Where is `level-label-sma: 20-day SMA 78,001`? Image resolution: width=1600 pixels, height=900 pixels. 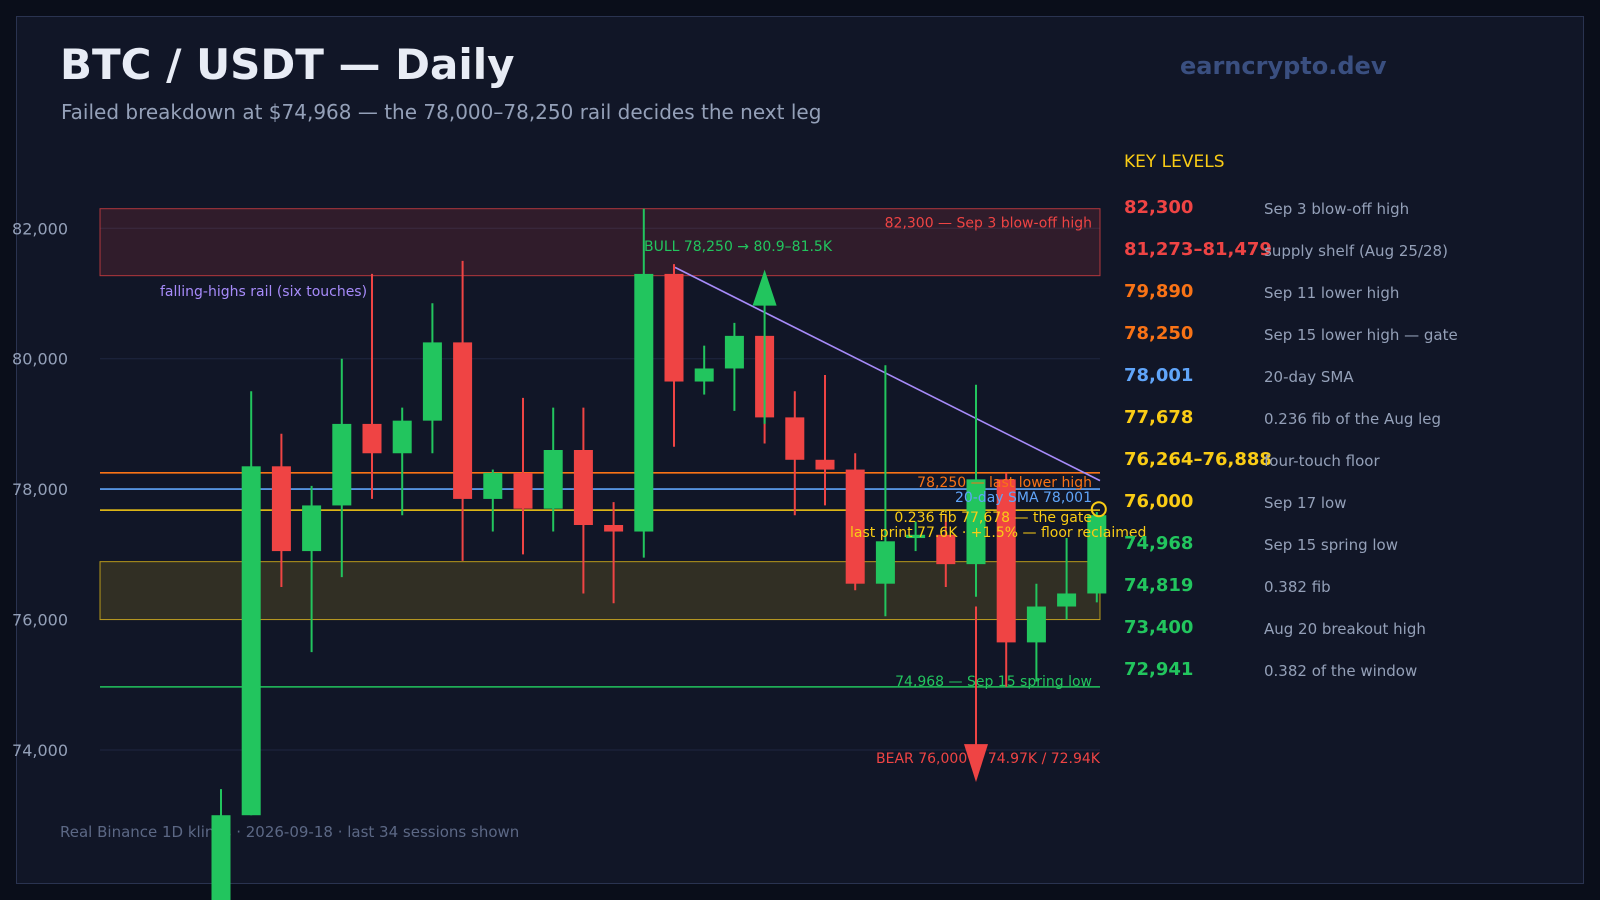
level-label-sma: 20-day SMA 78,001 is located at coordinates (1023, 498).